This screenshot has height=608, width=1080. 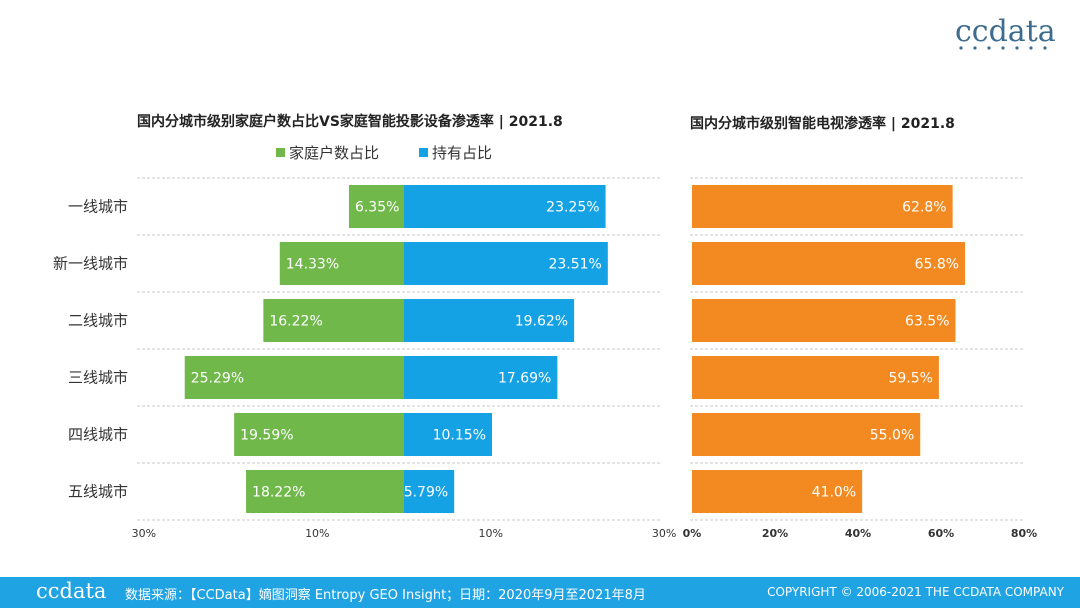 What do you see at coordinates (524, 379) in the screenshot?
I see `bar-label-ownership: 17.69%` at bounding box center [524, 379].